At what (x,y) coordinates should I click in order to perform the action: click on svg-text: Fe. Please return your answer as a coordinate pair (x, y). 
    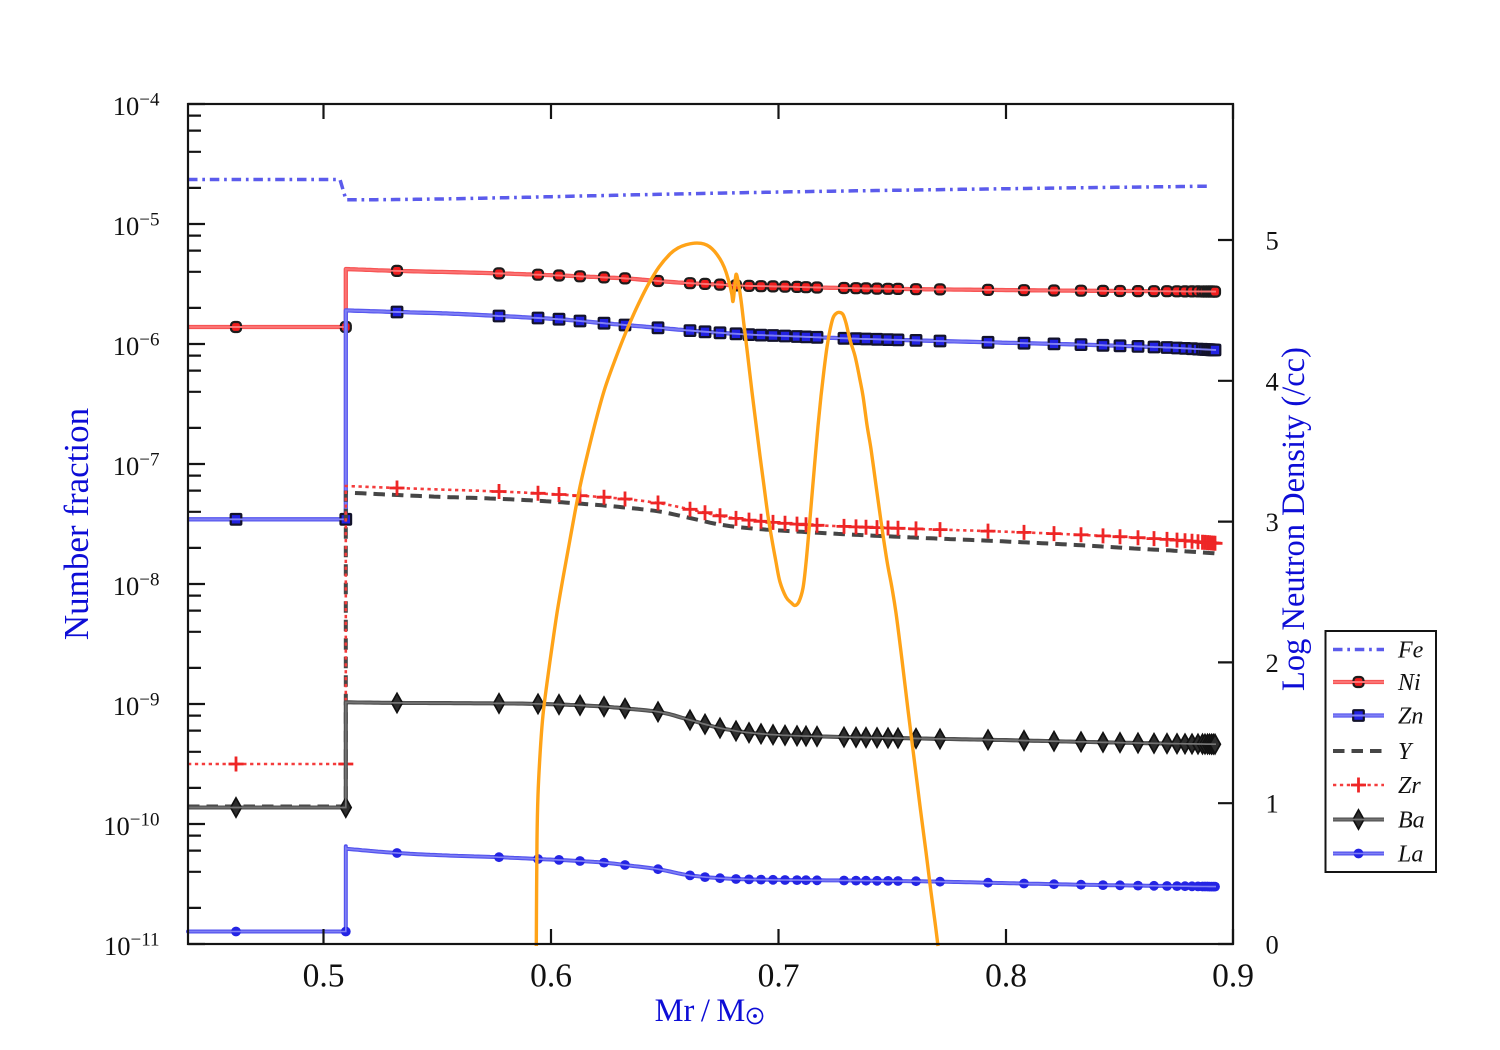
    Looking at the image, I should click on (1410, 651).